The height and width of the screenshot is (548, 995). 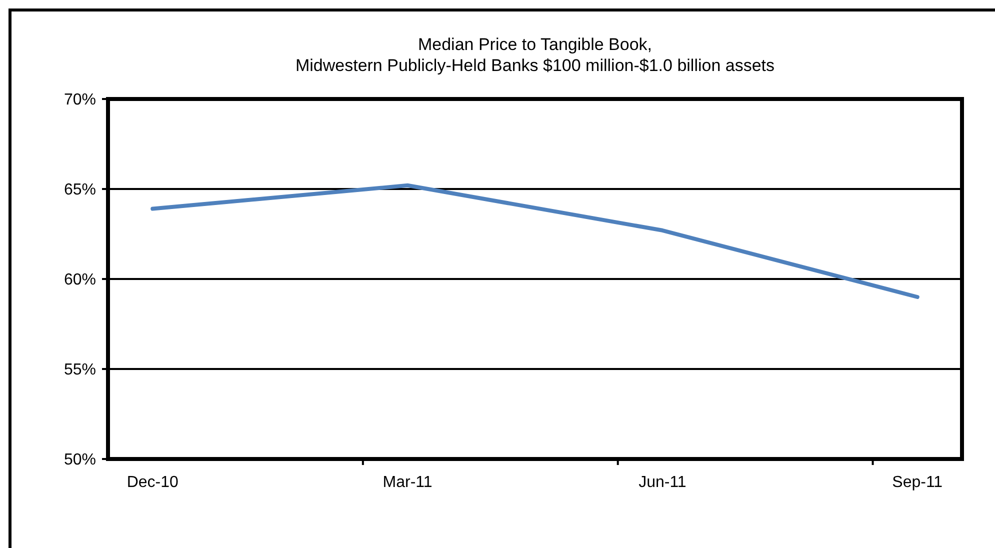 What do you see at coordinates (535, 55) in the screenshot?
I see `chart-title: Median Price to Tangible Book, Midwestern Publicly-Held Banks $100 million-$1.0 billion assets` at bounding box center [535, 55].